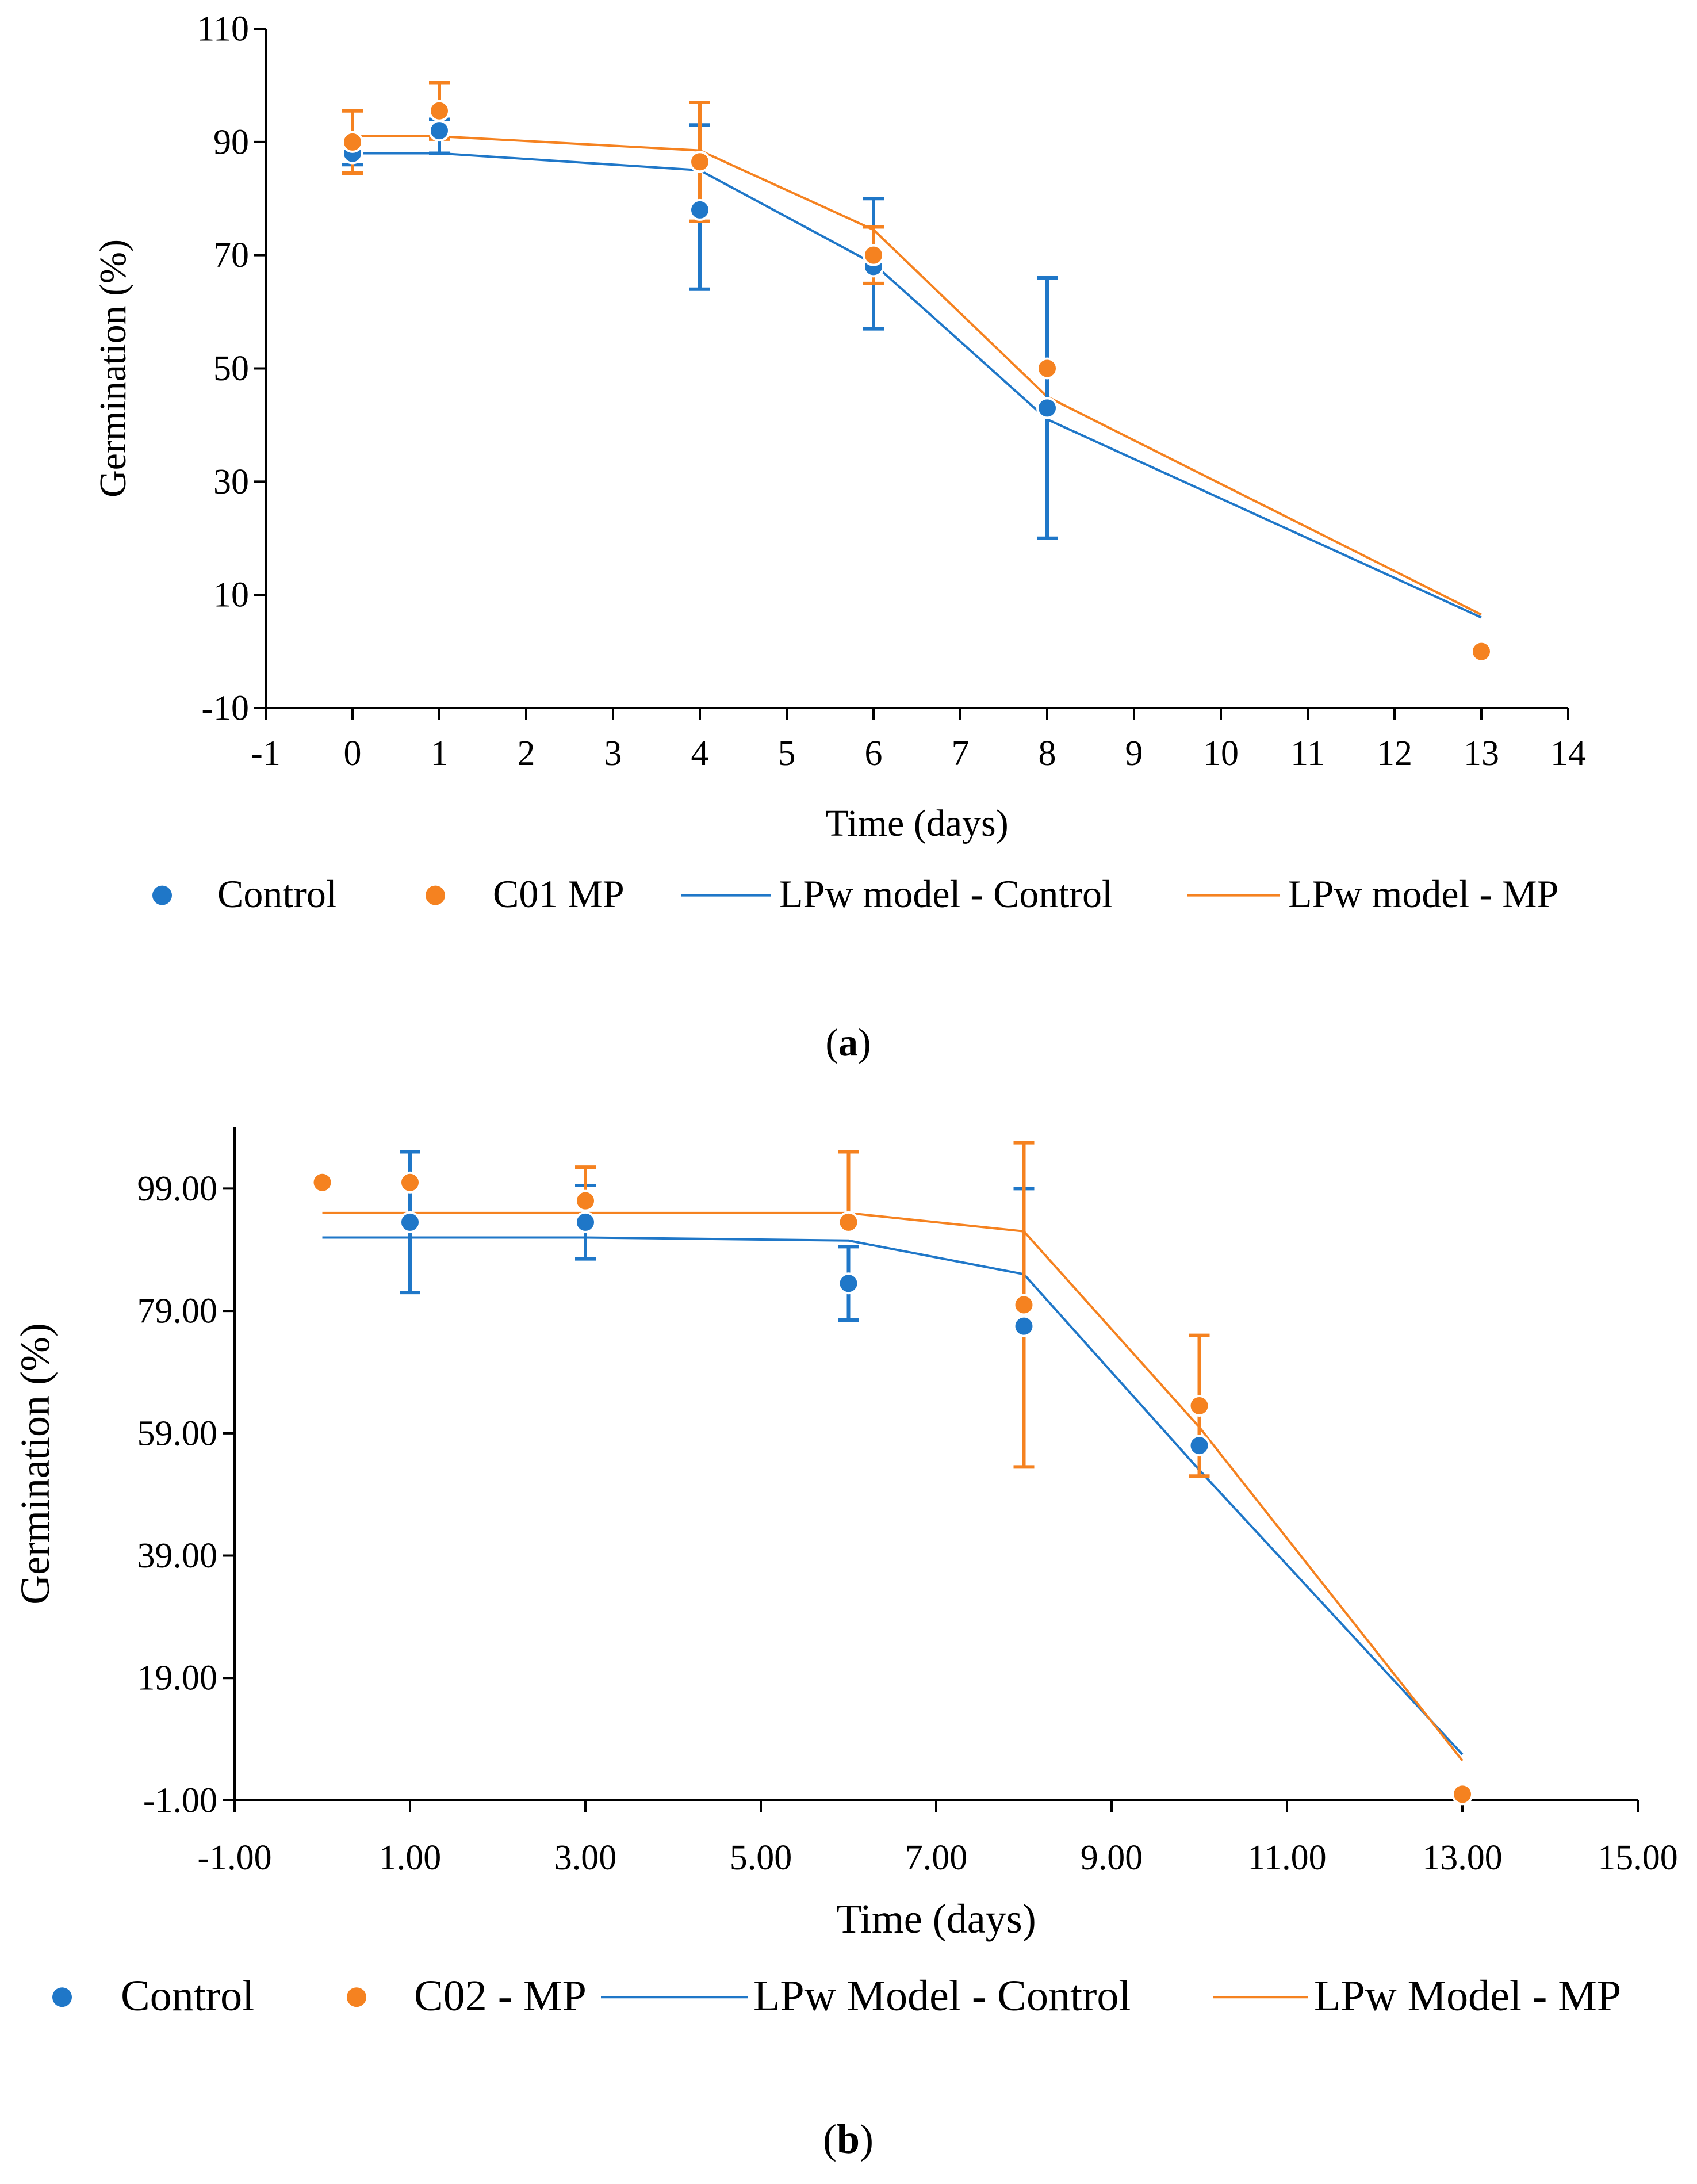 This screenshot has height=2184, width=1697. I want to click on y-tick-label: 59.00, so click(177, 1433).